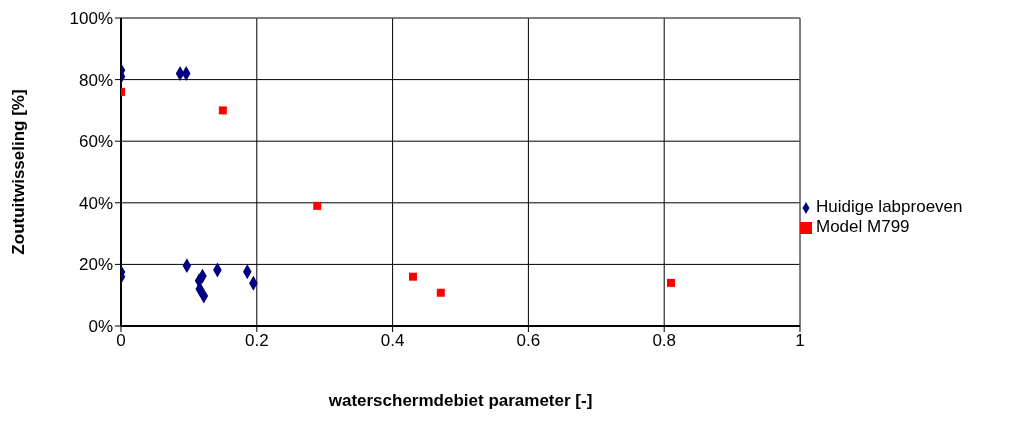 Image resolution: width=1016 pixels, height=434 pixels. Describe the element at coordinates (95, 142) in the screenshot. I see `y-tick-label: 60%` at that location.